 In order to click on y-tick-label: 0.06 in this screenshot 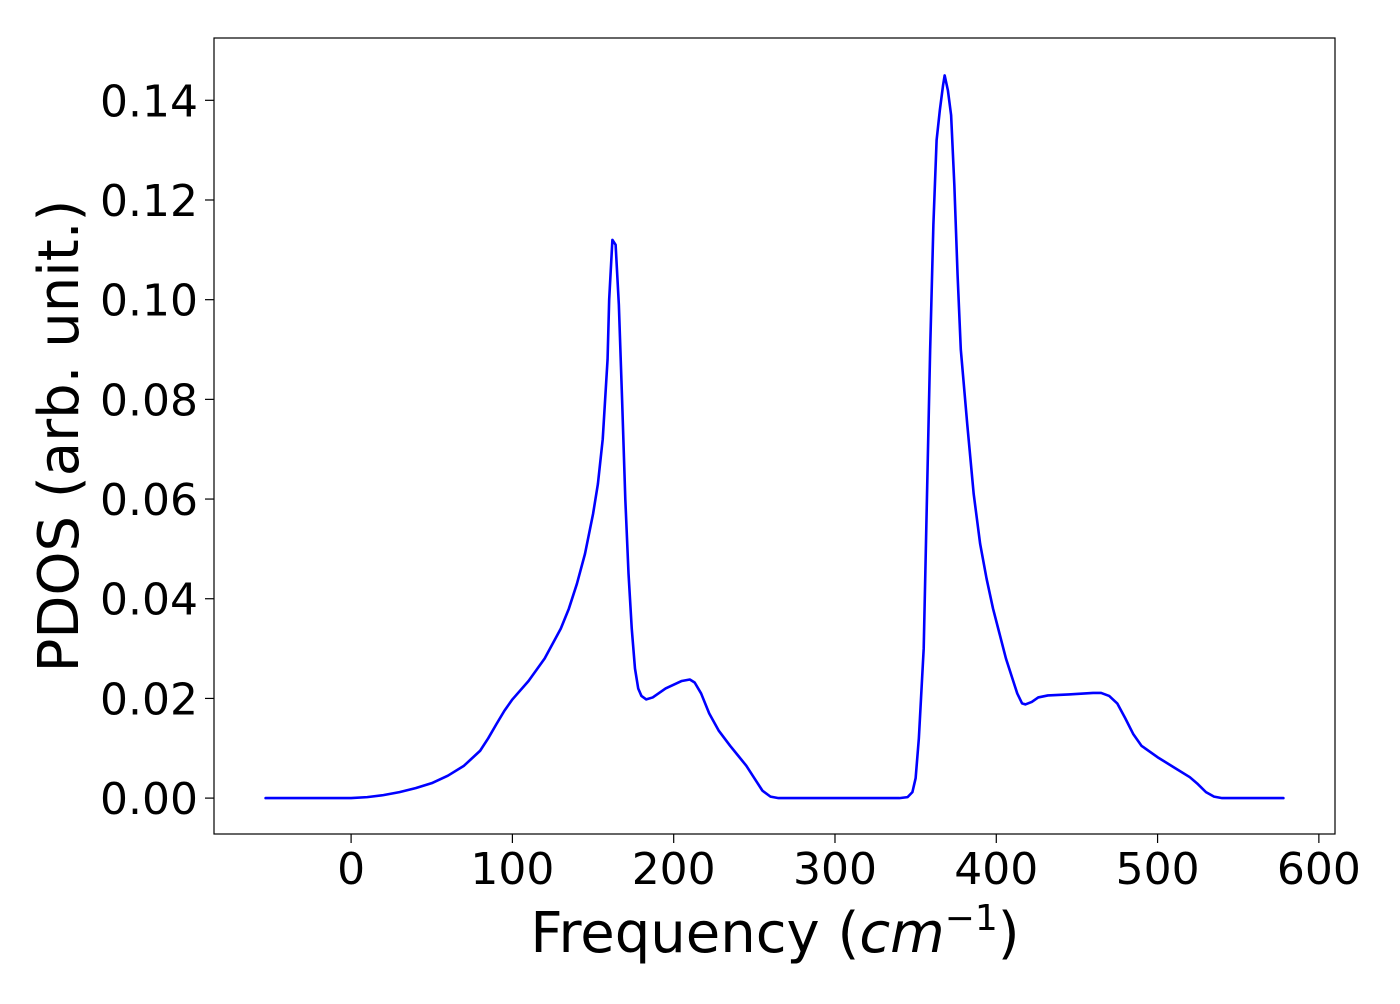, I will do `click(149, 500)`.